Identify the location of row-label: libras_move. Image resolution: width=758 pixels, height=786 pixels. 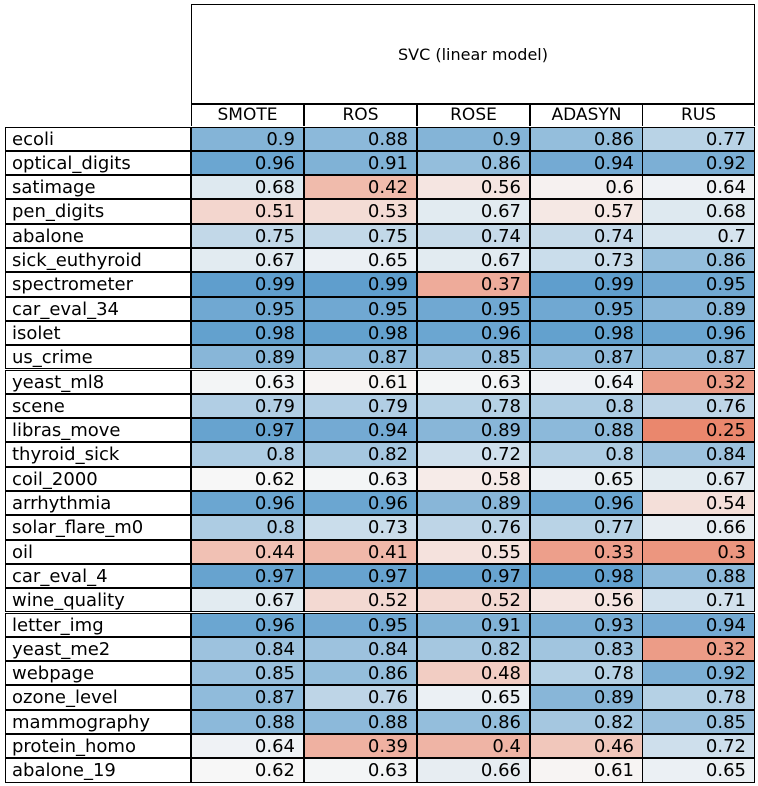
(98, 430).